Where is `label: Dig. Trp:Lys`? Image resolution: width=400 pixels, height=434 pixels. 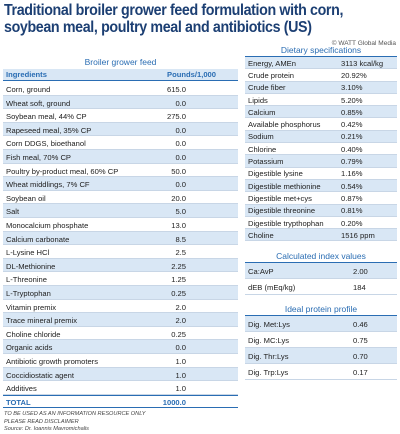
label: Dig. Trp:Lys is located at coordinates (268, 372).